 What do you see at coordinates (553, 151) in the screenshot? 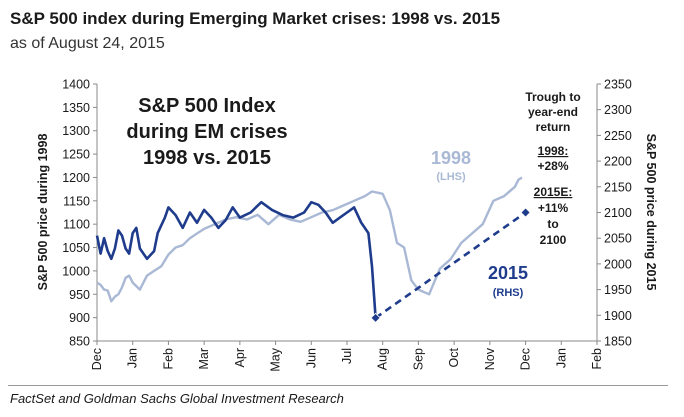
I see `return-1998-label: 1998:` at bounding box center [553, 151].